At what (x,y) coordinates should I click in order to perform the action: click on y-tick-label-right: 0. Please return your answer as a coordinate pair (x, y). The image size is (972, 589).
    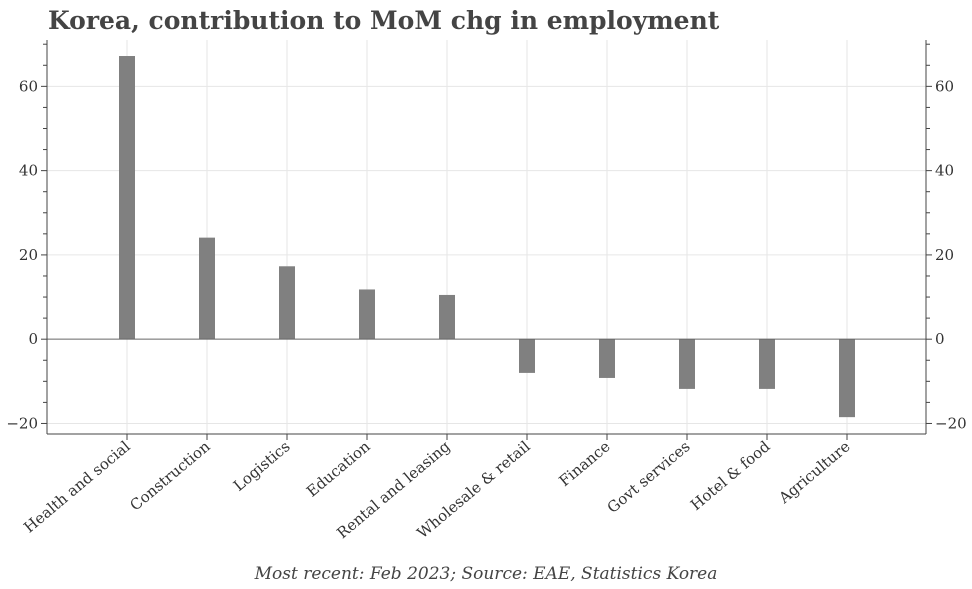
    Looking at the image, I should click on (940, 339).